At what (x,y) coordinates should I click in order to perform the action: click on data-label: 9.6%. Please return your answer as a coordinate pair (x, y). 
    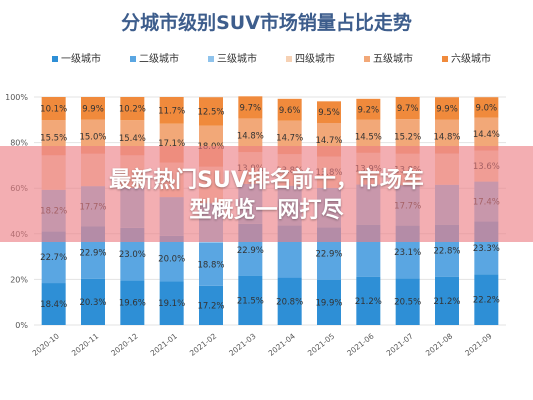
    Looking at the image, I should click on (290, 111).